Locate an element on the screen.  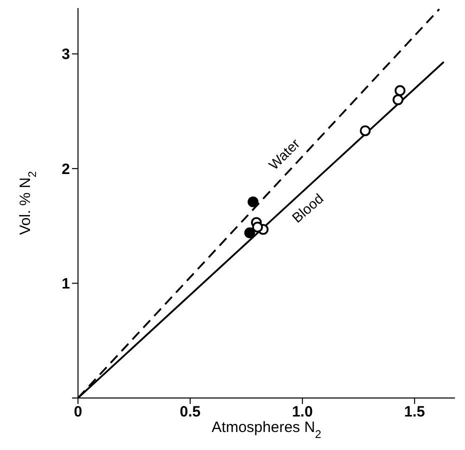
x-tick-label: 1.5 is located at coordinates (415, 412).